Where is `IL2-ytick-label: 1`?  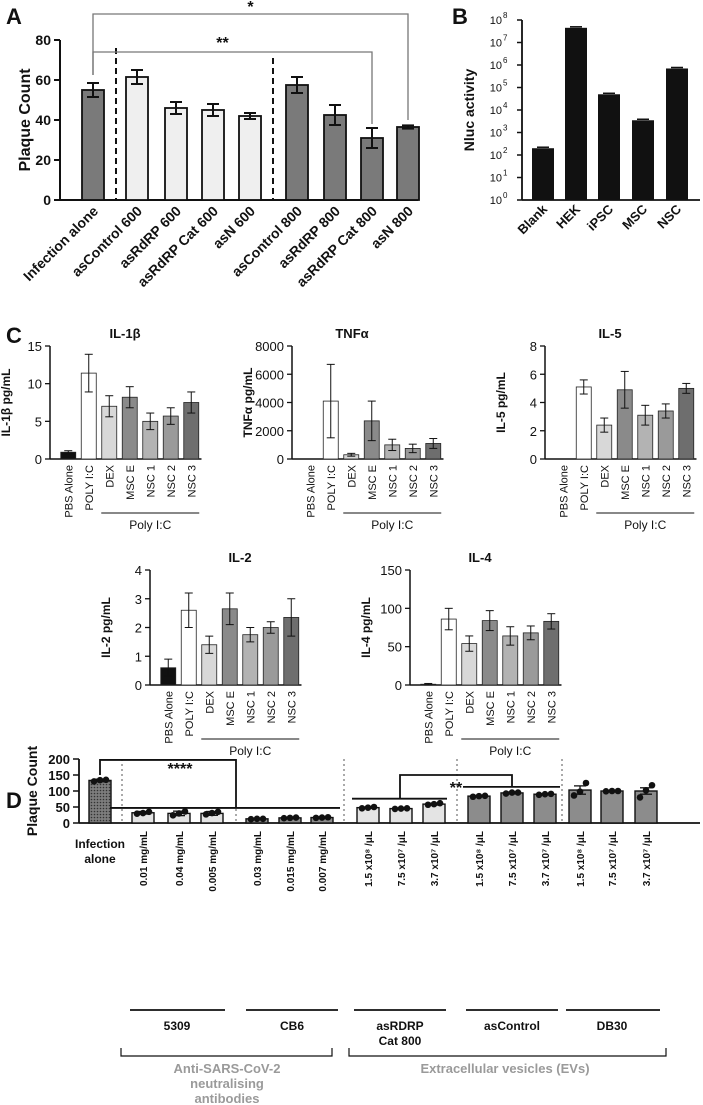
IL2-ytick-label: 1 is located at coordinates (138, 656).